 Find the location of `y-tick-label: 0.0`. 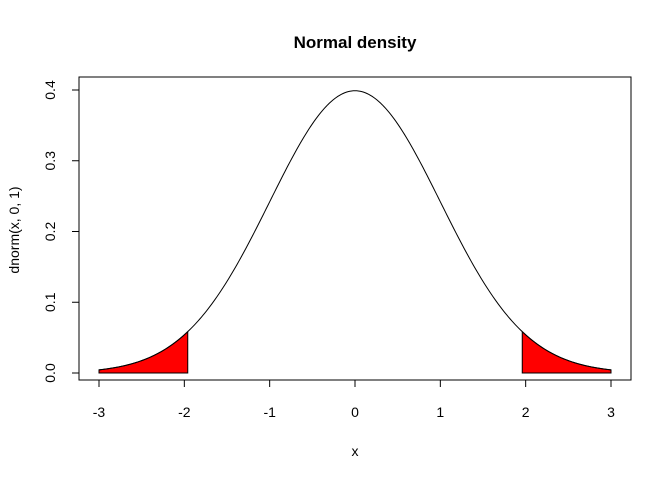

y-tick-label: 0.0 is located at coordinates (50, 373).